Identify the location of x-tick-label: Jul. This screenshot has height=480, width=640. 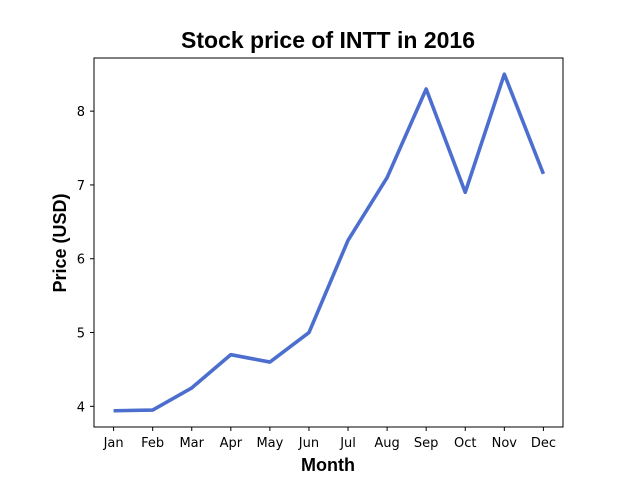
(347, 443).